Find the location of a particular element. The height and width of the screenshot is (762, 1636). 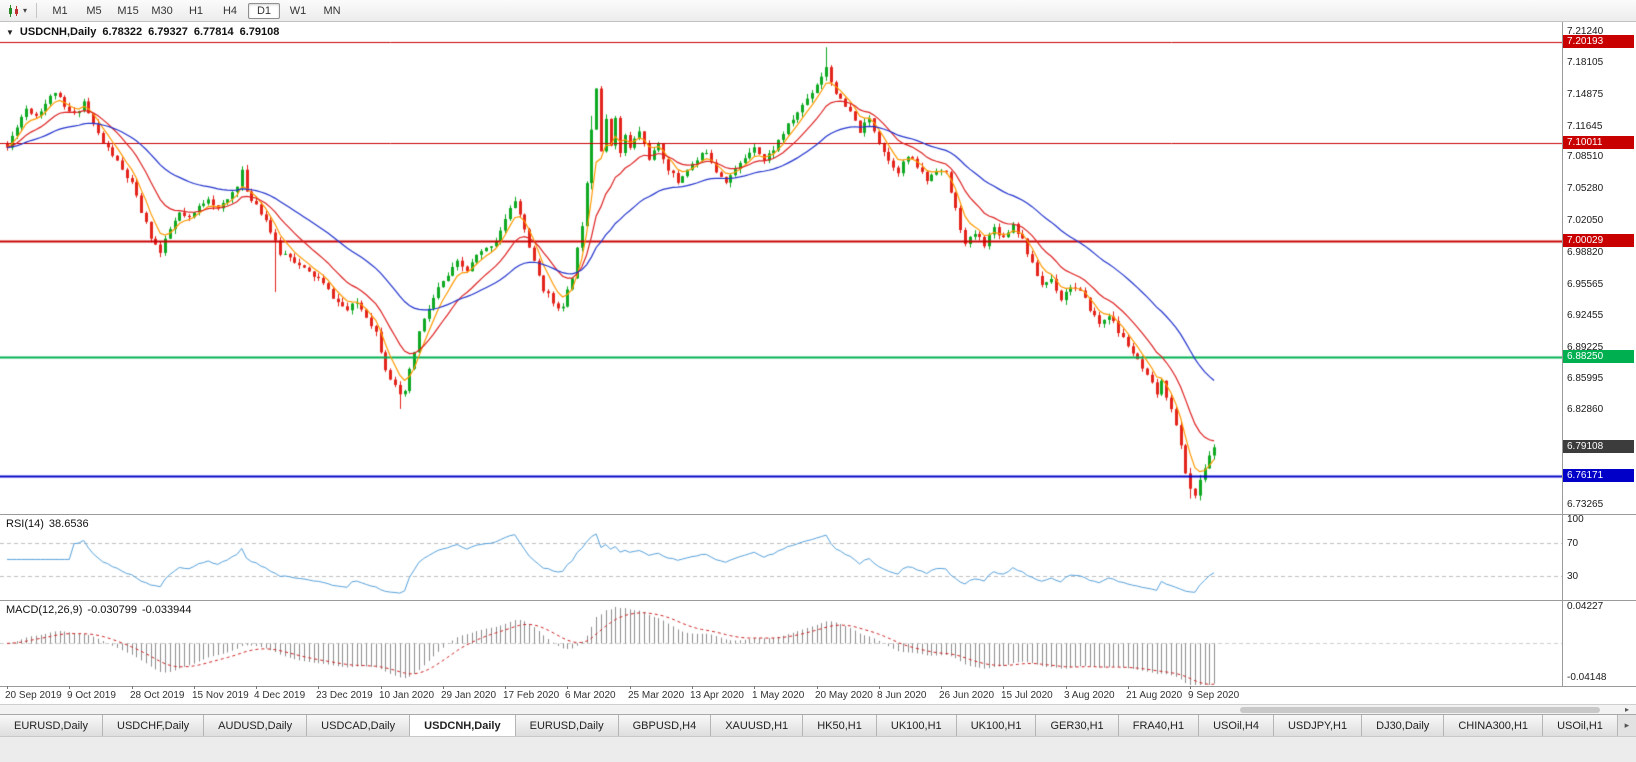

chart-tab-audusd-daily: AUDUSD,Daily is located at coordinates (256, 725).